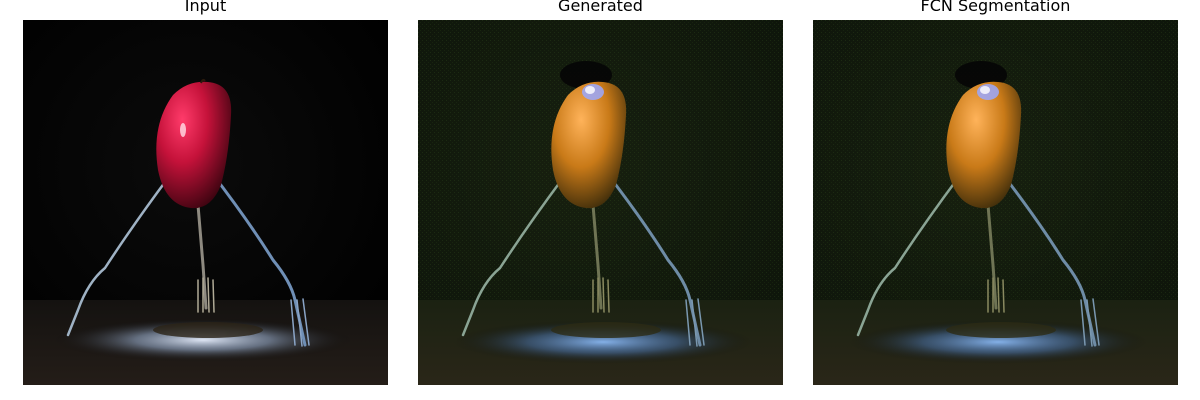  What do you see at coordinates (995, 7) in the screenshot?
I see `panel-title-fcn-segmentation: FCN Segmentation` at bounding box center [995, 7].